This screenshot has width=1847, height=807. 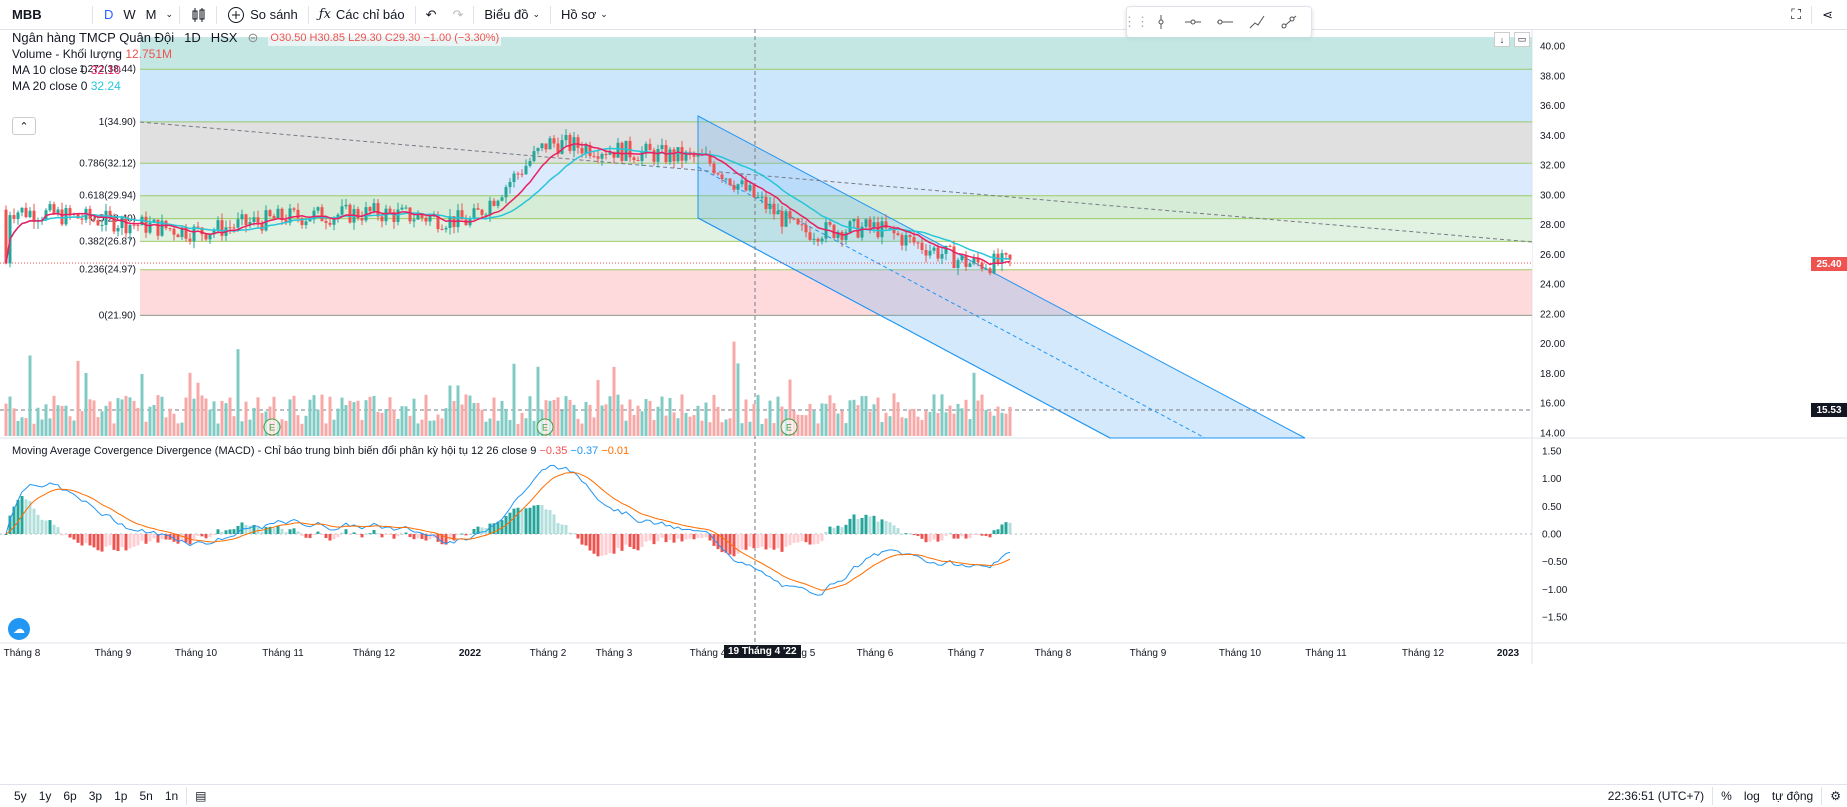 I want to click on calendar-icon: ▤, so click(x=201, y=796).